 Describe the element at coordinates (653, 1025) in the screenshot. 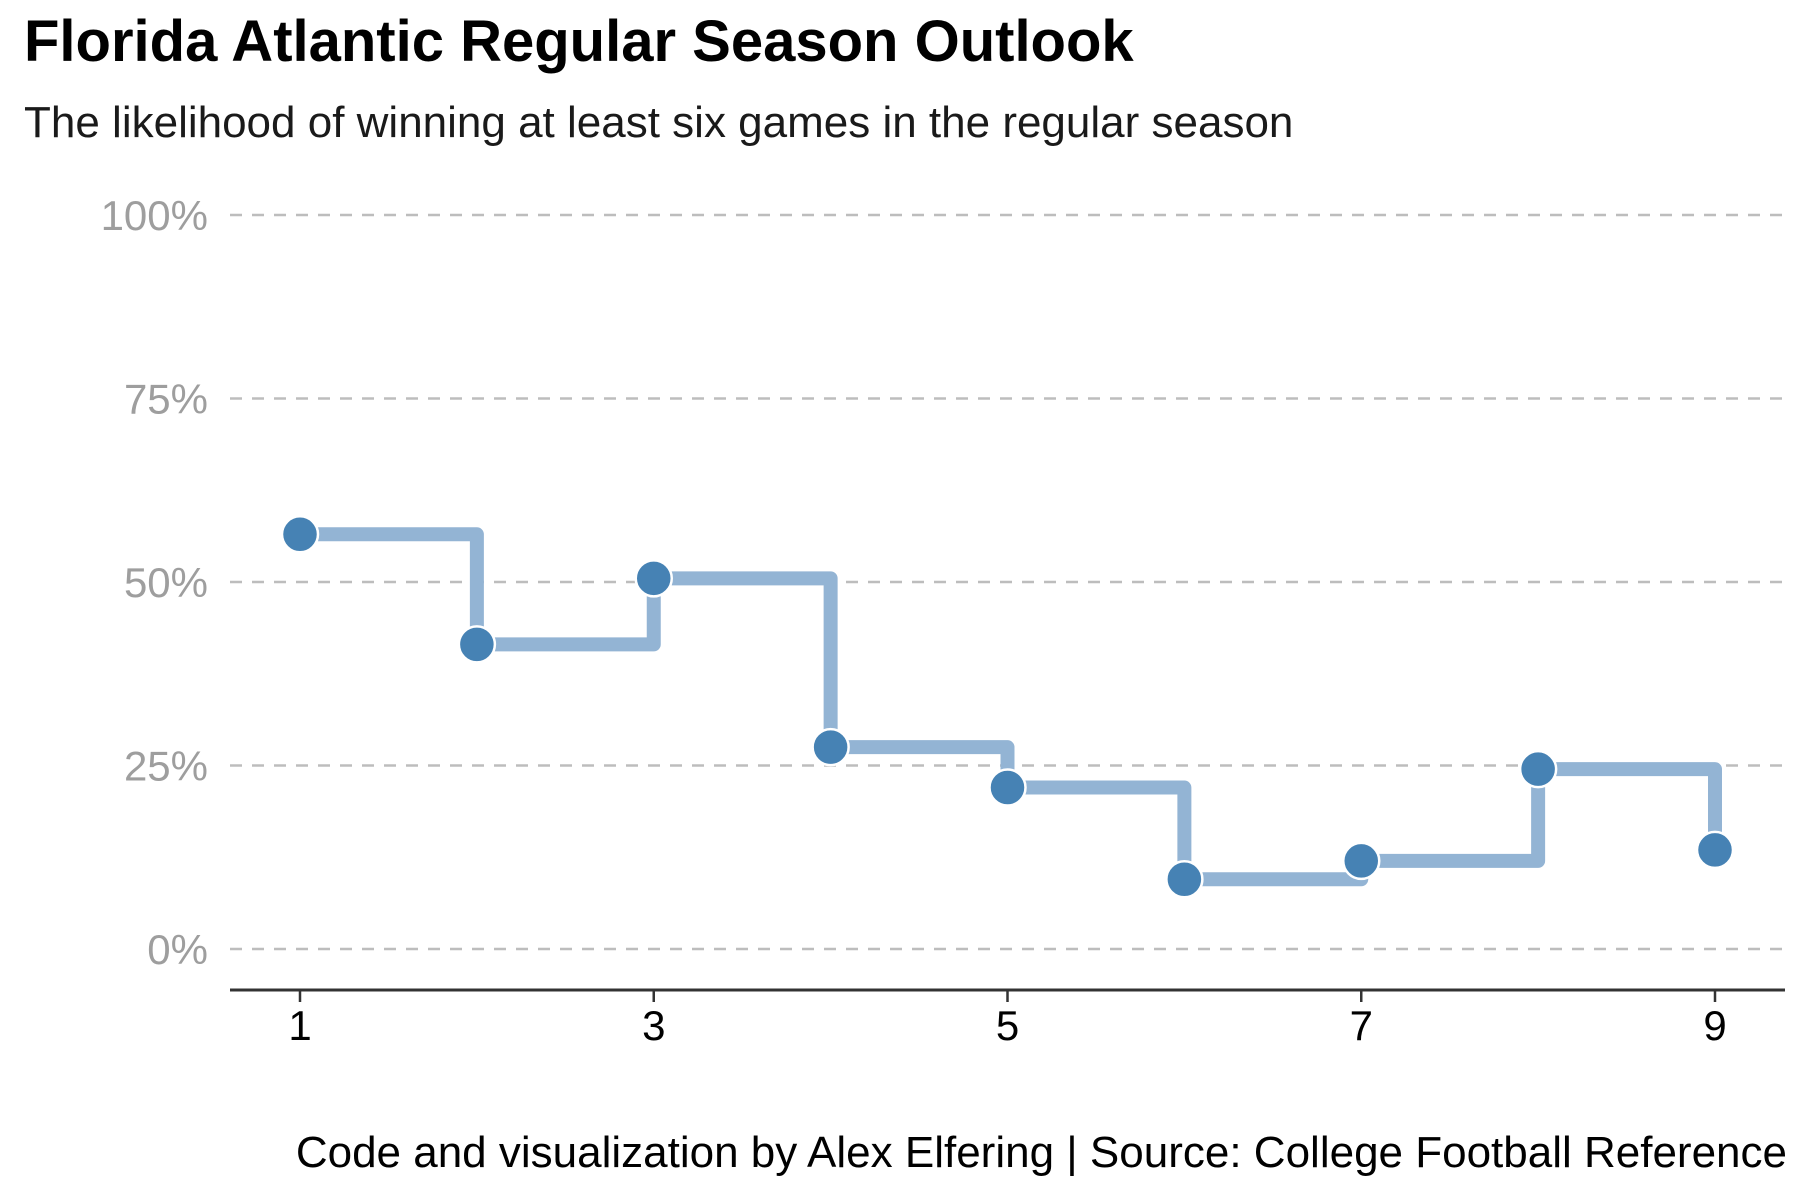

I see `x-tick-label: 3` at that location.